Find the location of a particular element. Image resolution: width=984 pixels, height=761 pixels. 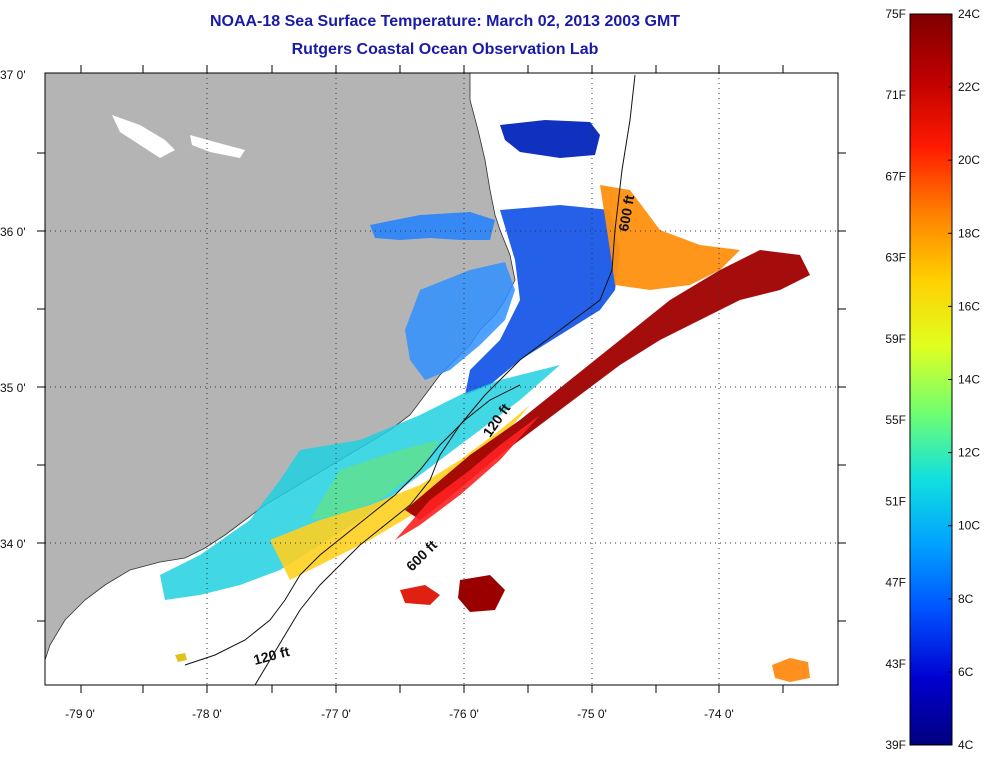

colorbar-celsius-labels: 24C 22C 20C 18C 16C 14C 12C 10C 8C 6C 4C is located at coordinates (969, 379).